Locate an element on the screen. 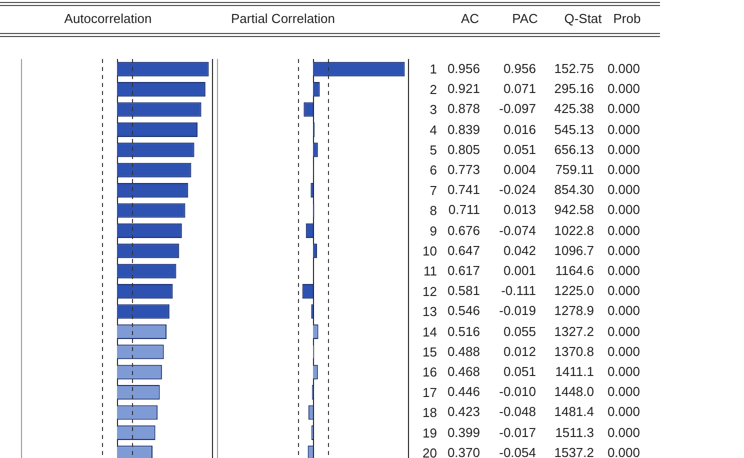  y-tick-label: 8 is located at coordinates (433, 210).